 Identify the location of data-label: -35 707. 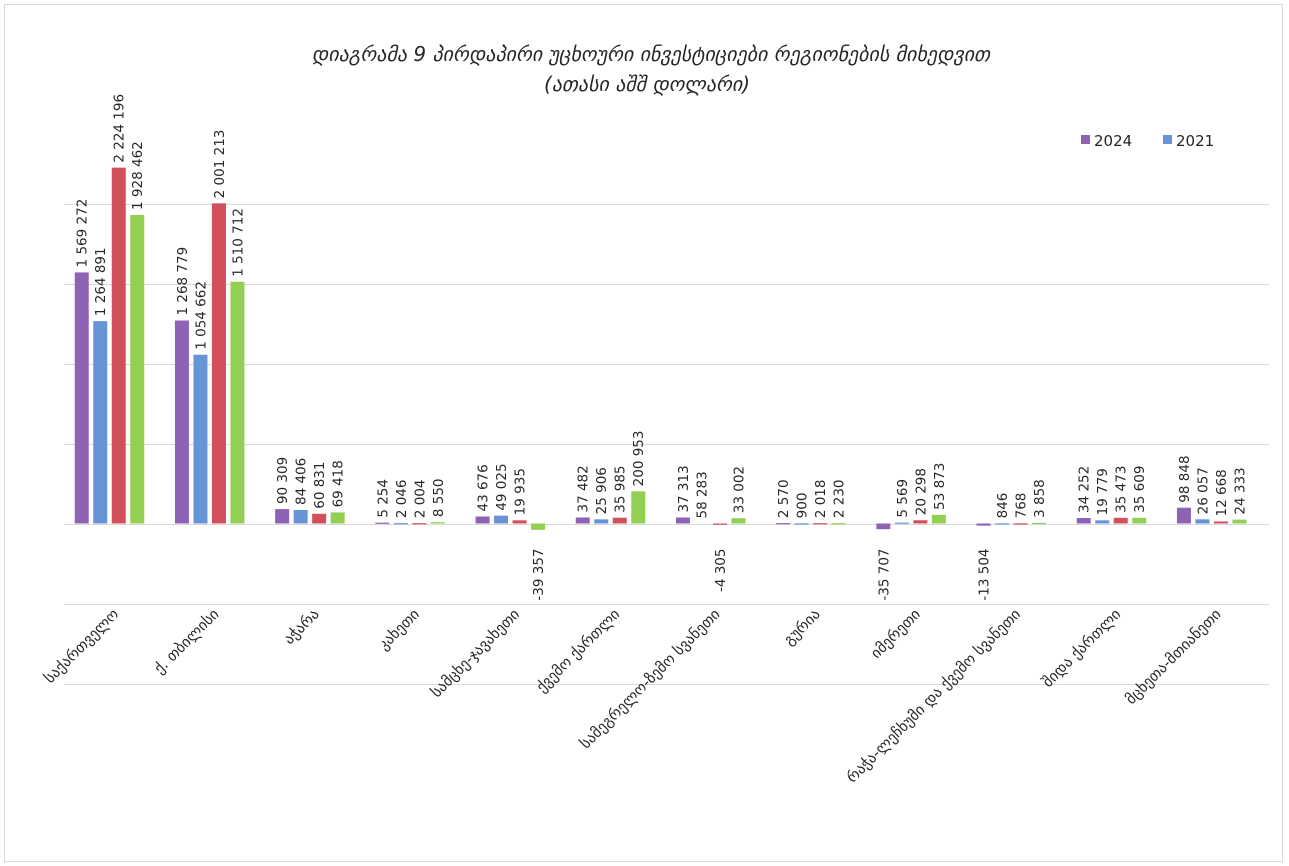
(884, 575).